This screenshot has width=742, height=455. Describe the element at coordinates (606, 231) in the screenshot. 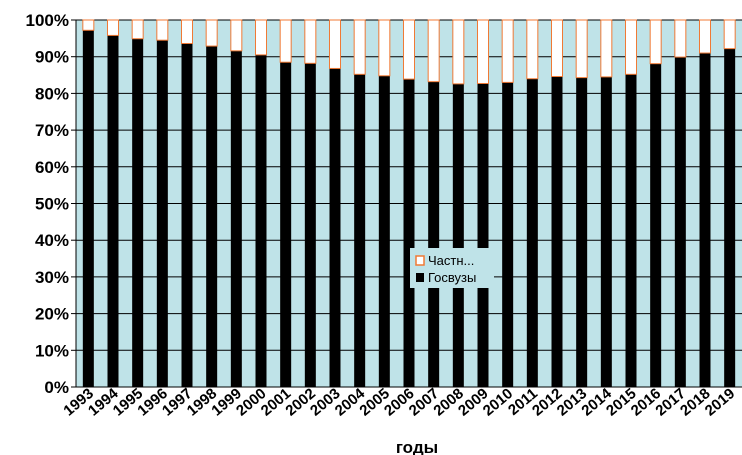

I see `bar-gosvuzy-2014` at that location.